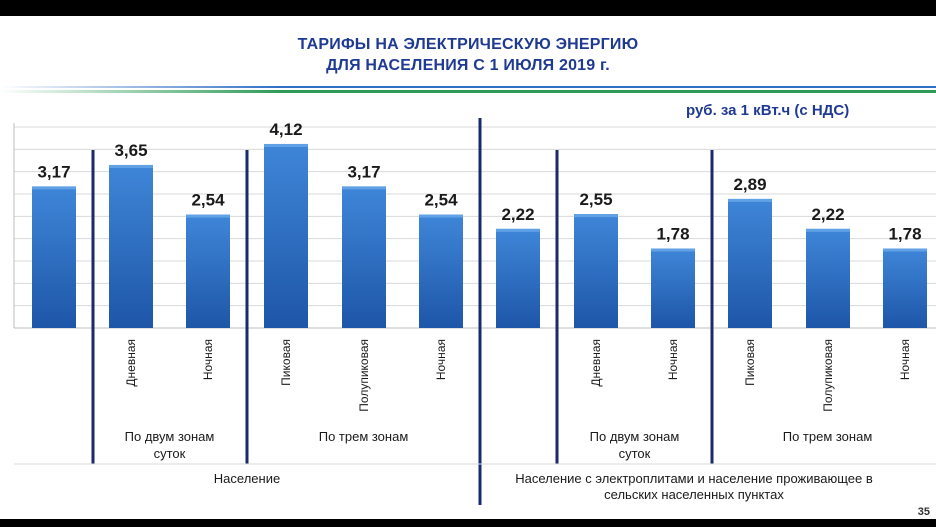  I want to click on data-label: 4,12, so click(285, 129).